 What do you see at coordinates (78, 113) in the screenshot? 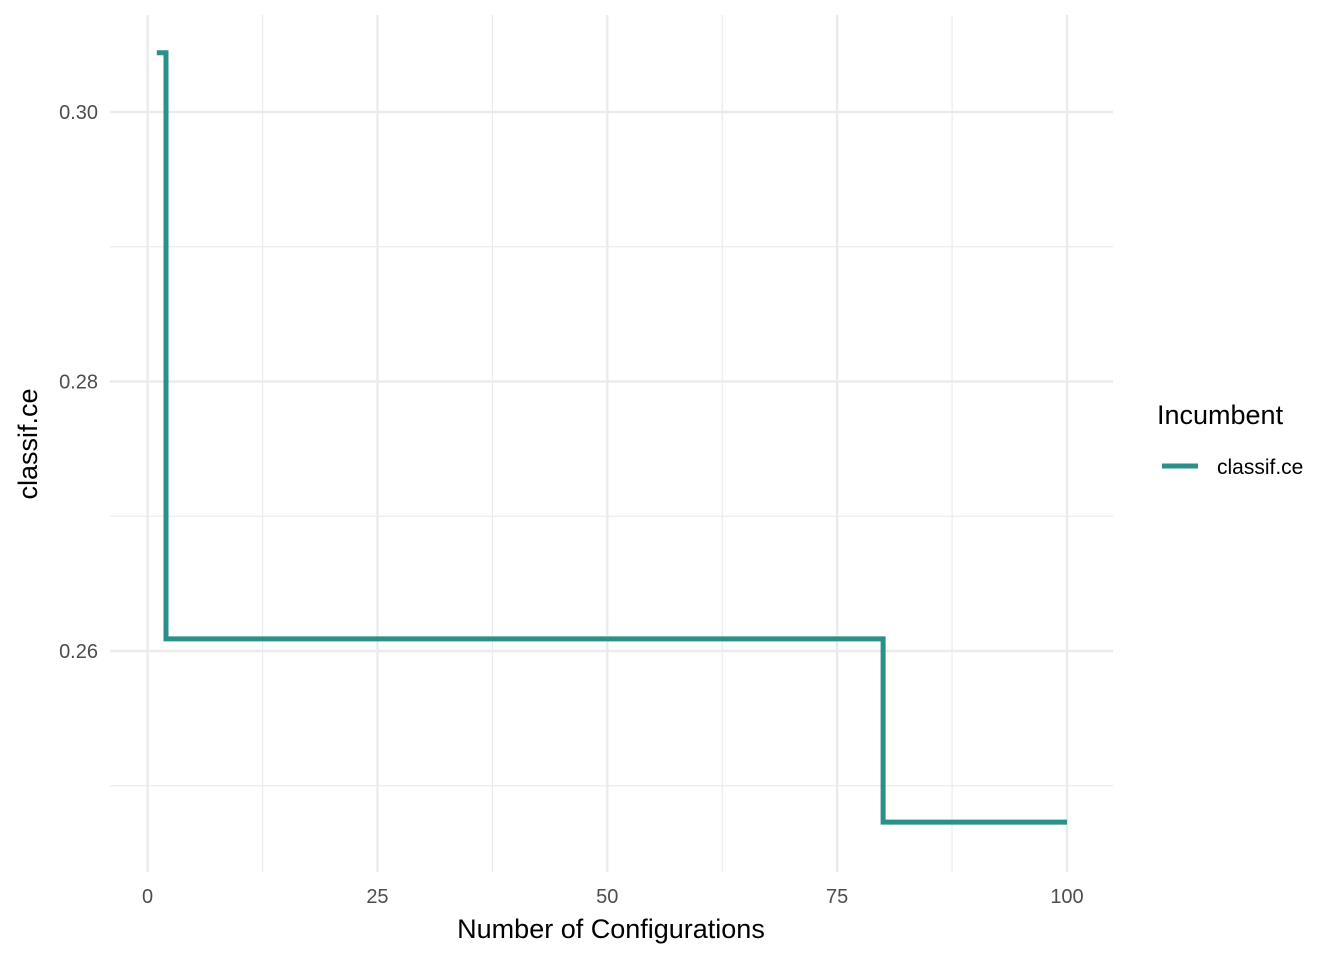
I see `y-tick-label: 0.30` at bounding box center [78, 113].